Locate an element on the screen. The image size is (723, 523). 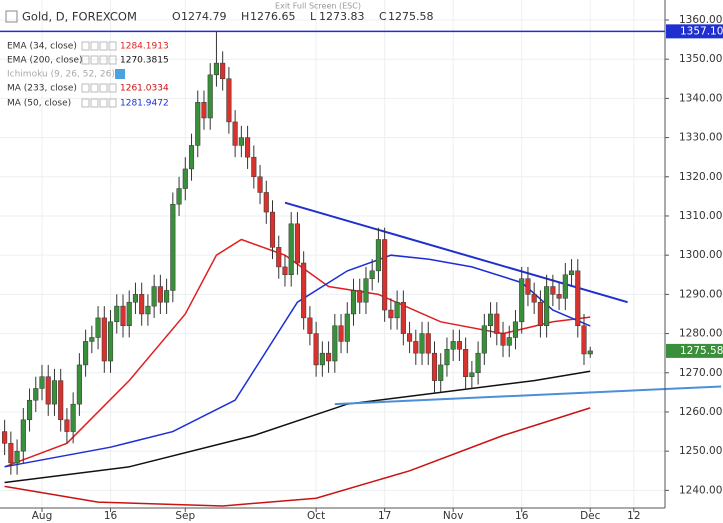
collapse-icon is located at coordinates (11, 16).